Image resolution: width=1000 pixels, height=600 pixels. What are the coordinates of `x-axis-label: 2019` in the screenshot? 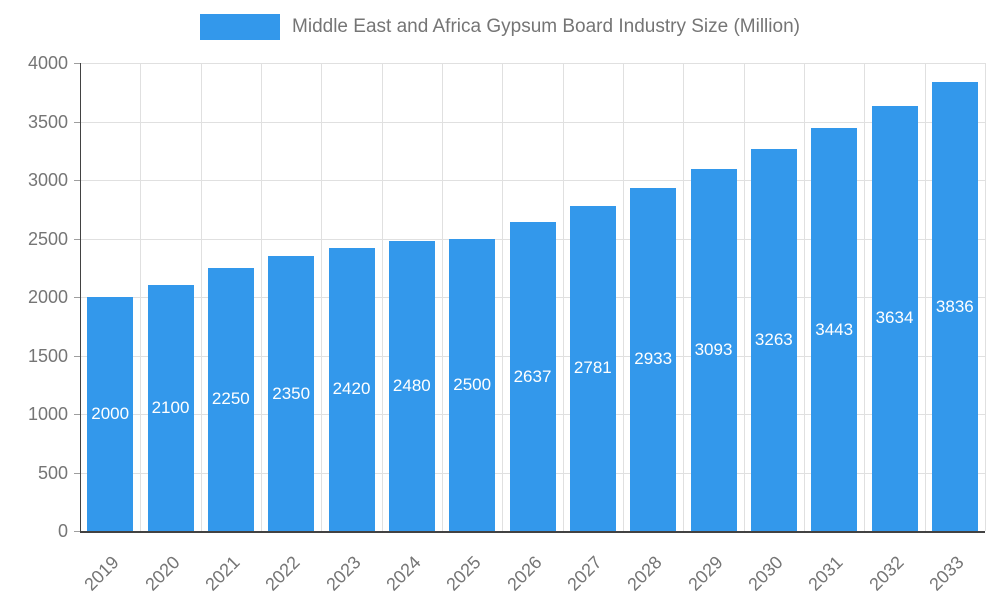 It's located at (101, 573).